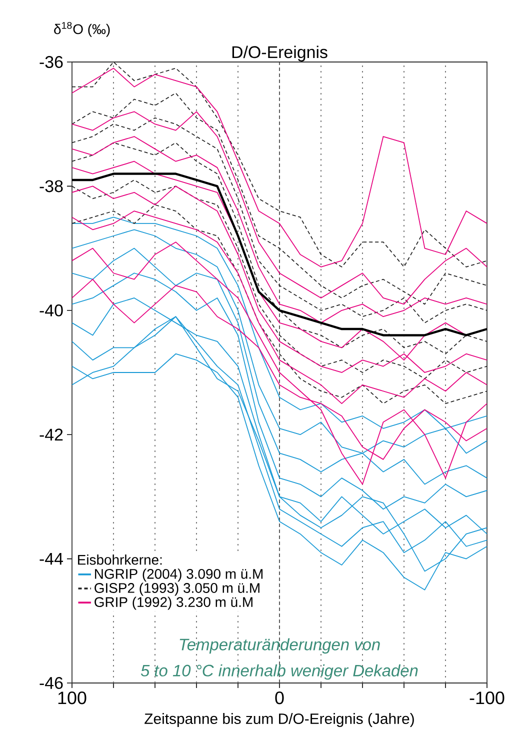  Describe the element at coordinates (120, 559) in the screenshot. I see `legend-title: Eisbohrkerne:` at that location.